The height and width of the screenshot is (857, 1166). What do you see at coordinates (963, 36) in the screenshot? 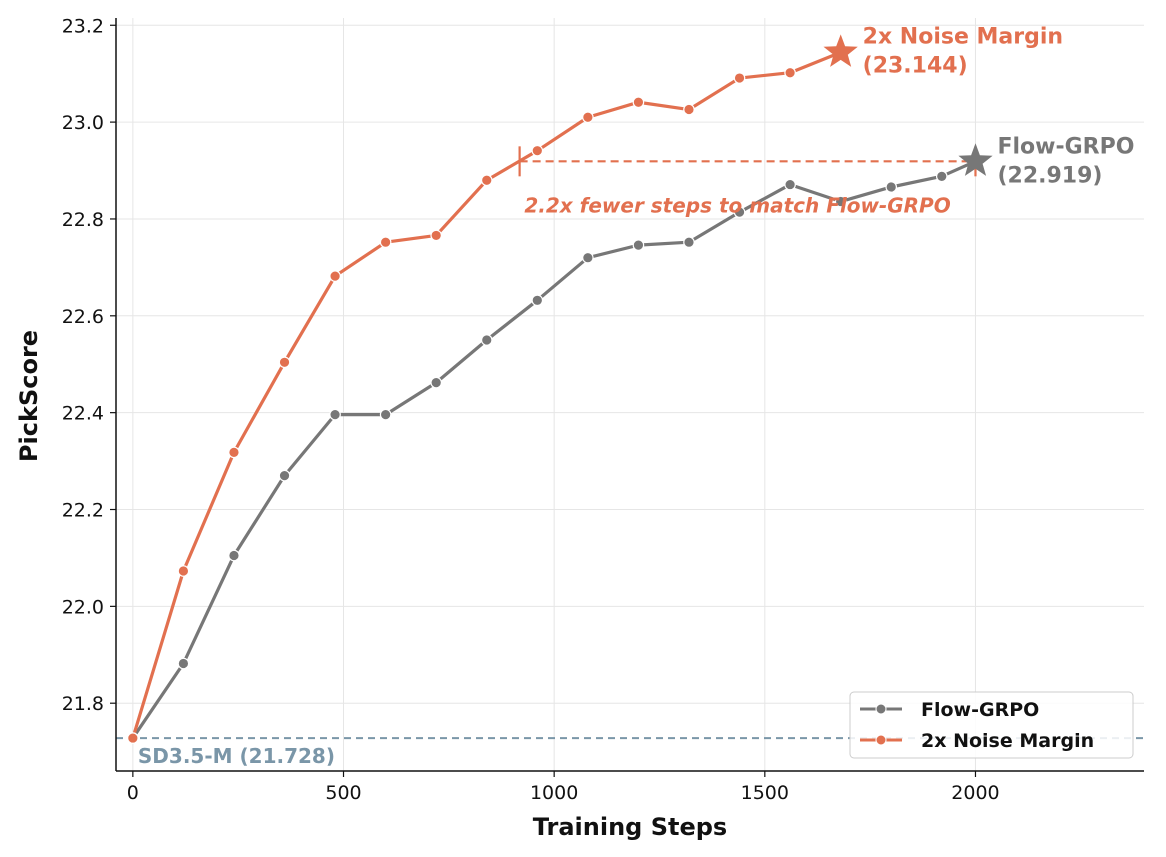
I see `noise-margin-final-label: 2x Noise Margin` at bounding box center [963, 36].